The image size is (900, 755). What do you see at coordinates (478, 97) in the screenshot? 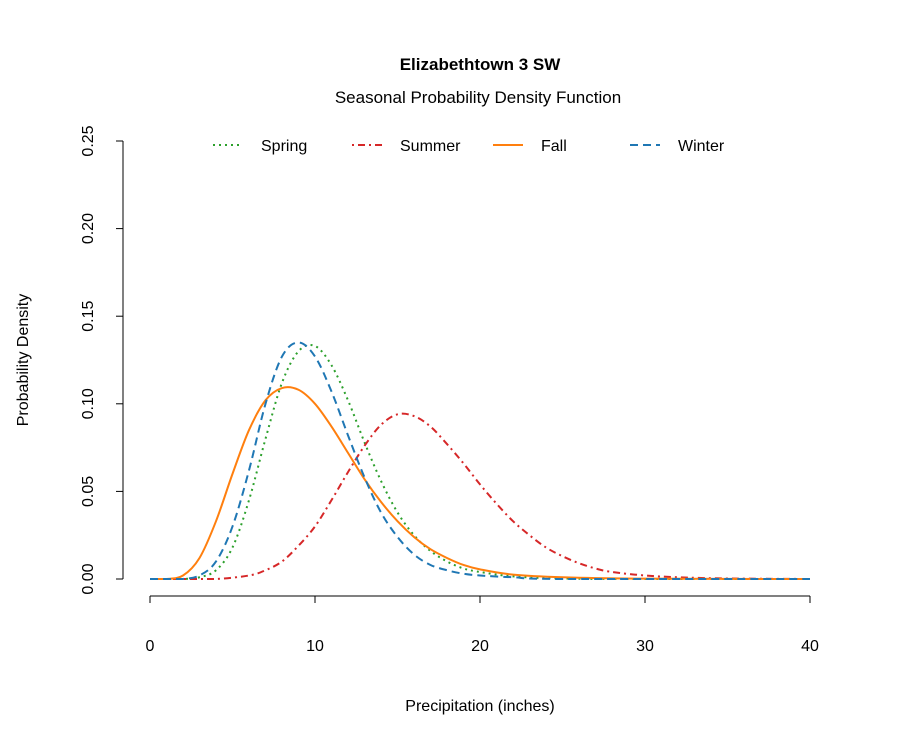
I see `chart-subtitle: Seasonal Probability Density Function` at bounding box center [478, 97].